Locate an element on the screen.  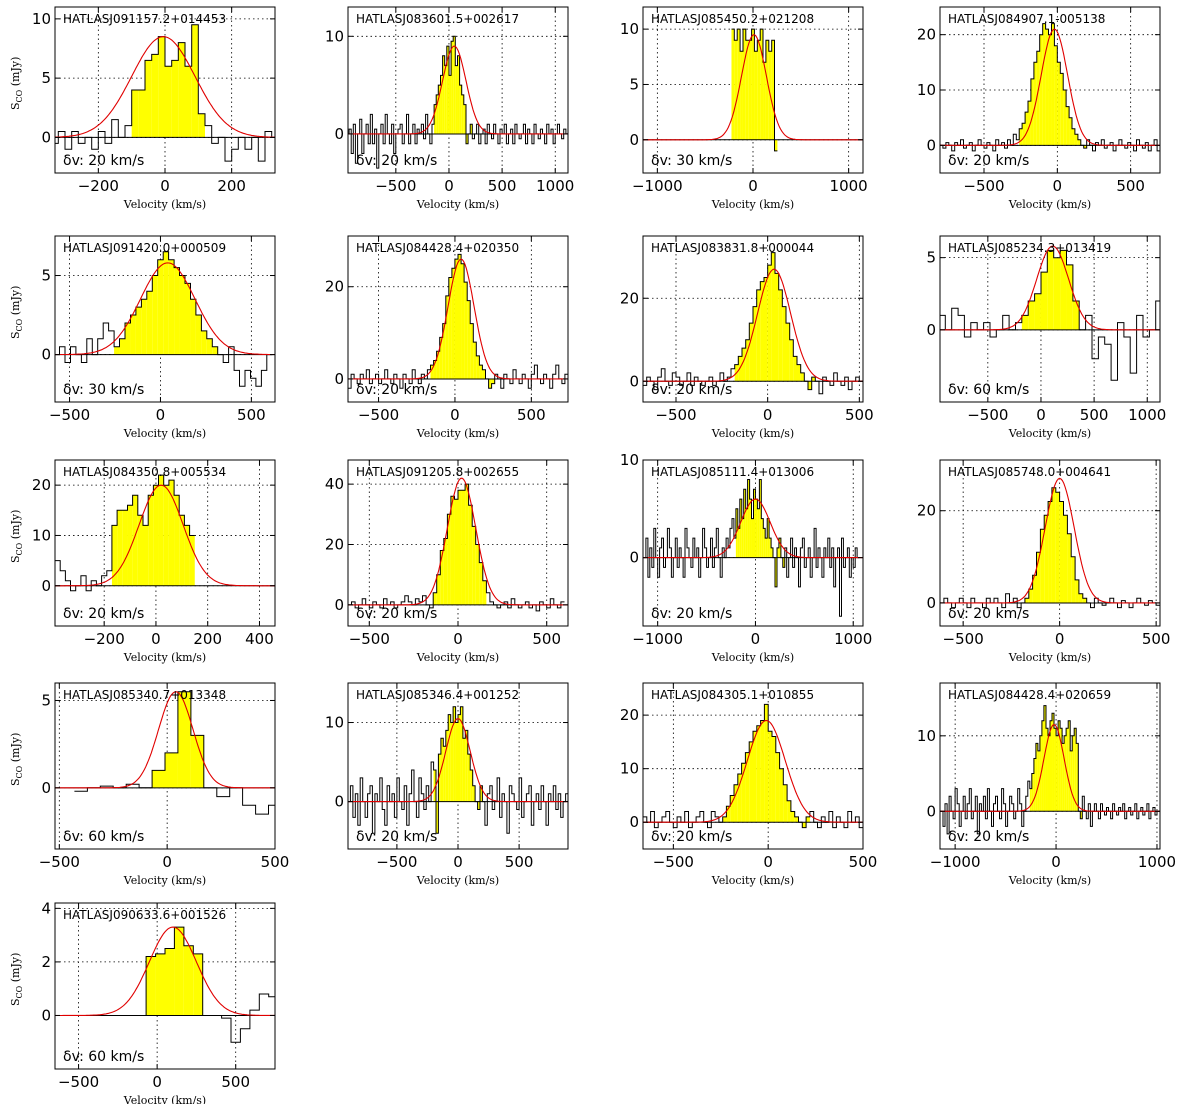
x-tick-label: −500 is located at coordinates (378, 415).